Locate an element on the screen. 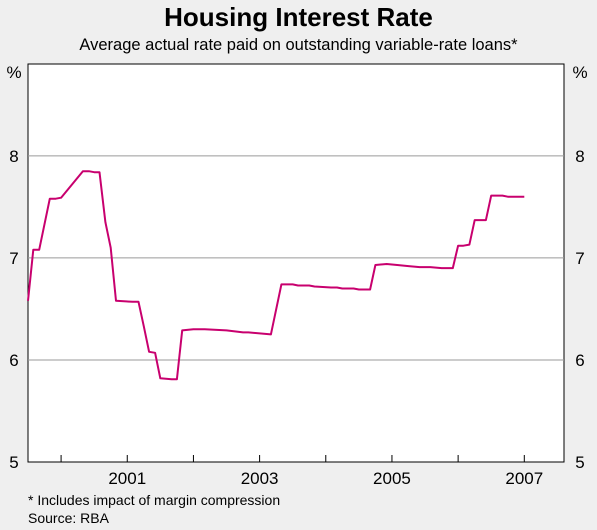 The image size is (597, 530). y-tick-label-left-6: 6 is located at coordinates (13, 360).